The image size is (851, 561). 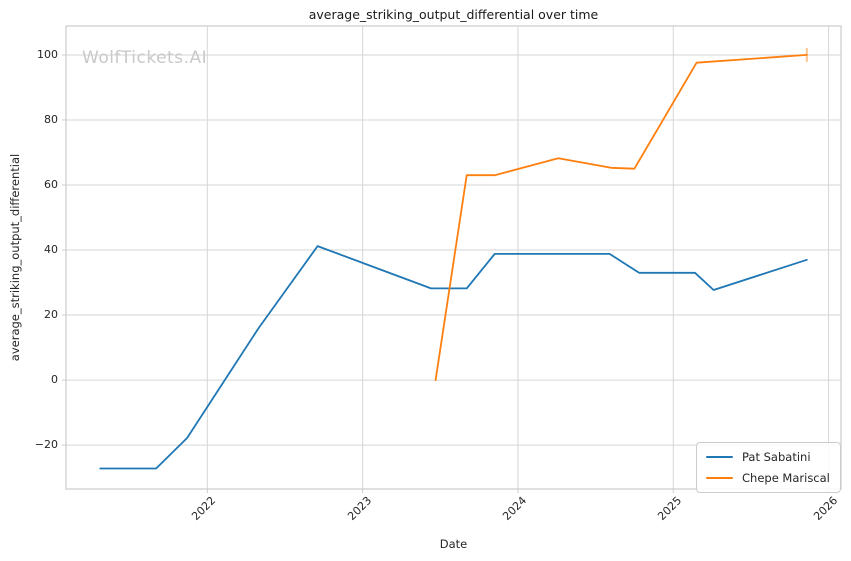 What do you see at coordinates (768, 467) in the screenshot?
I see `legend: Pat Sabatini Chepe Mariscal` at bounding box center [768, 467].